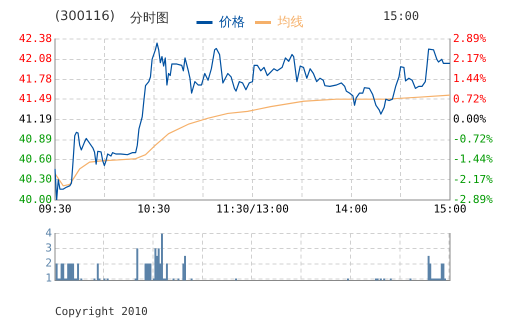 This screenshot has width=505, height=330. What do you see at coordinates (473, 139) in the screenshot?
I see `y2-tick-label: -0.72%` at bounding box center [473, 139].